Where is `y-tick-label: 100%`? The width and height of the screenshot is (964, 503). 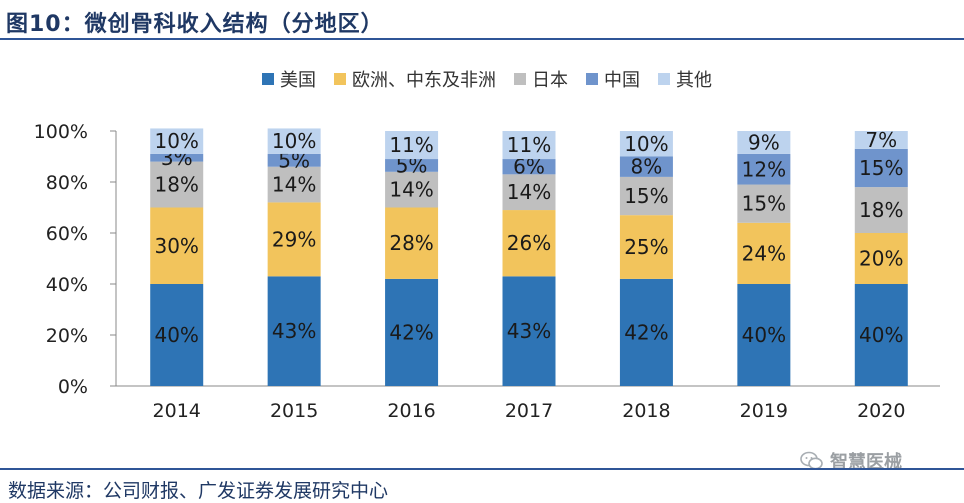
y-tick-label: 100% is located at coordinates (61, 132).